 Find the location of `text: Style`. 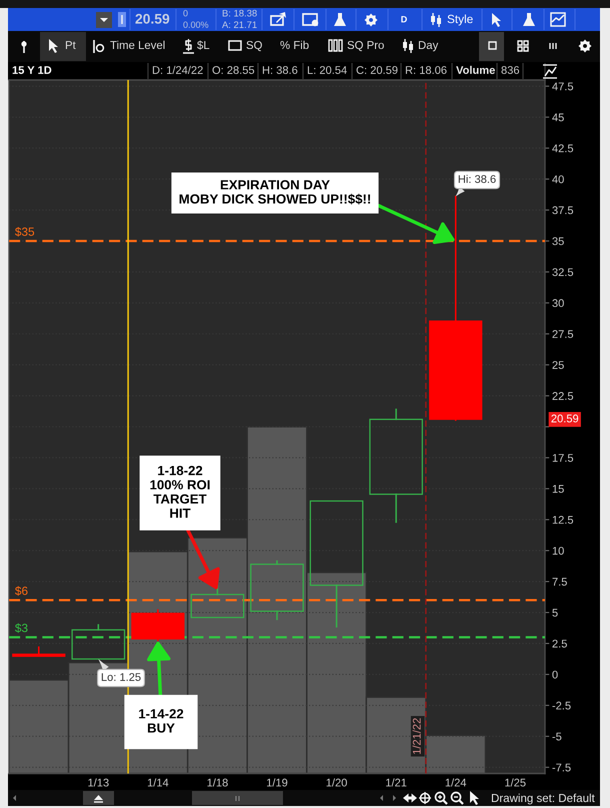

text: Style is located at coordinates (460, 20).